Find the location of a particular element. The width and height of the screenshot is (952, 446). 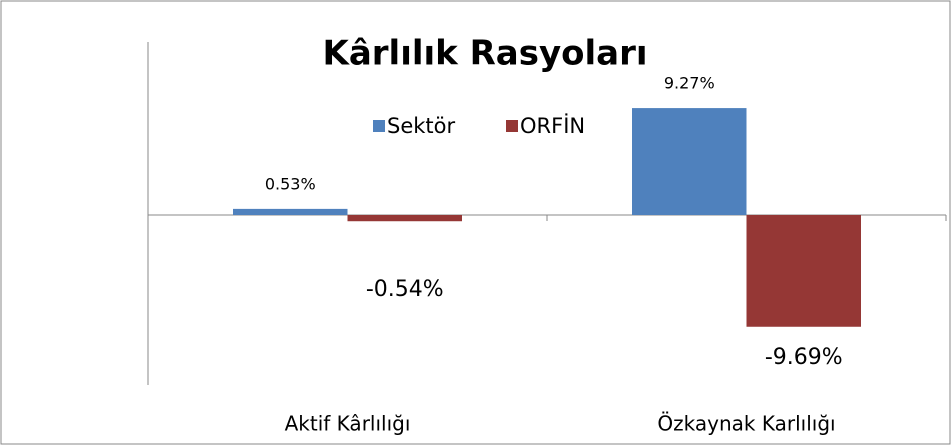

data-label: -0.54% is located at coordinates (405, 289).